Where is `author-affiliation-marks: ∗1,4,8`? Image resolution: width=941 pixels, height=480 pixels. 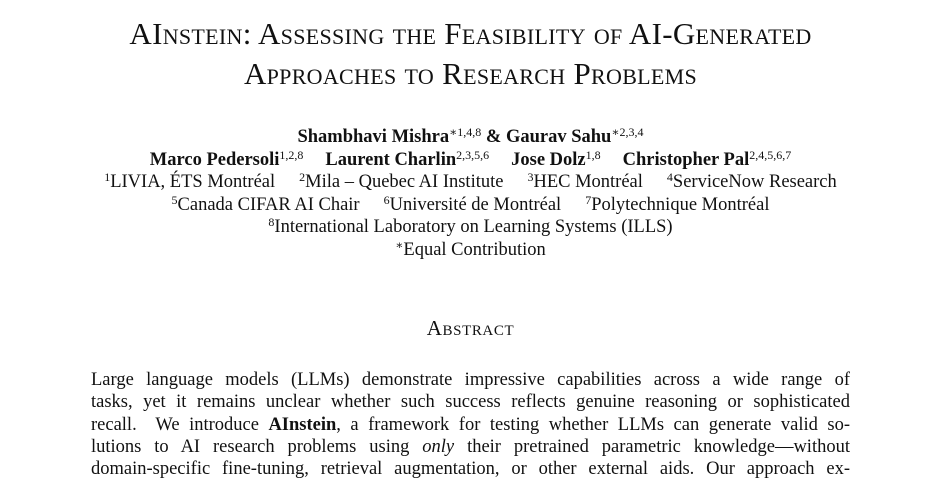
author-affiliation-marks: ∗1,4,8 is located at coordinates (465, 132).